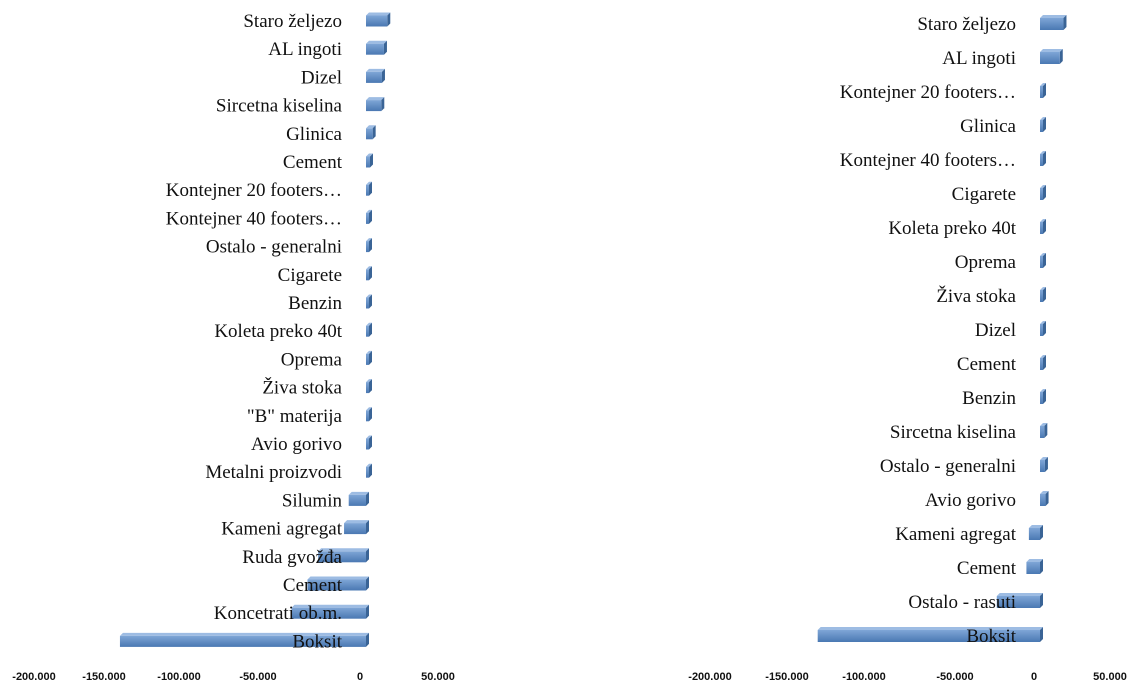 The width and height of the screenshot is (1136, 684). What do you see at coordinates (709, 677) in the screenshot?
I see `x-tick-label: -200.000` at bounding box center [709, 677].